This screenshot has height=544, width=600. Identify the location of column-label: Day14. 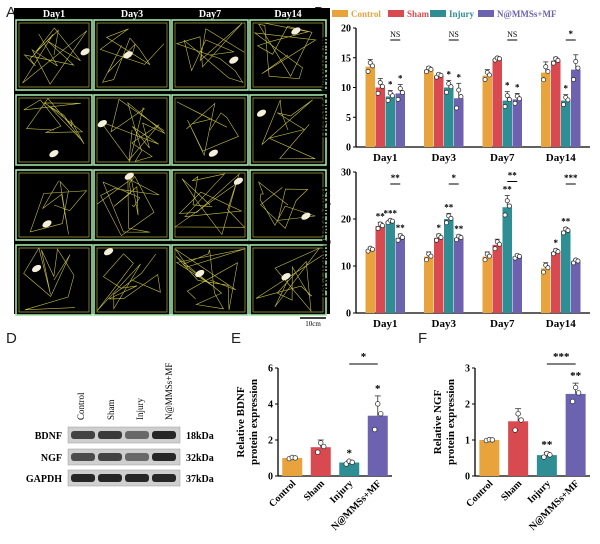
(287, 14).